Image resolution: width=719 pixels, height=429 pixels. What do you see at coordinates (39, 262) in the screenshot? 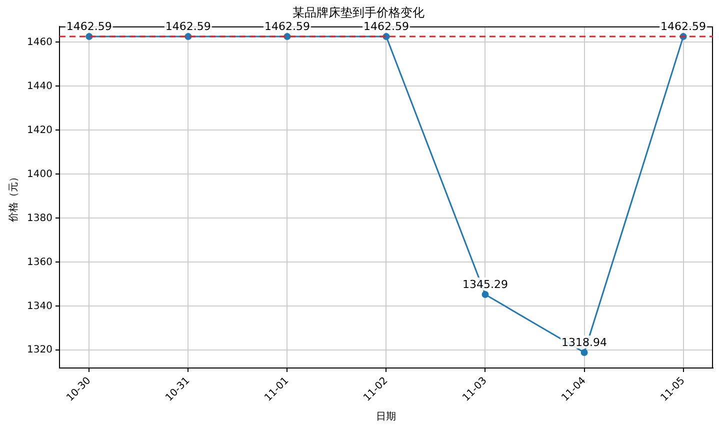
I see `y-tick-label: 1360` at bounding box center [39, 262].